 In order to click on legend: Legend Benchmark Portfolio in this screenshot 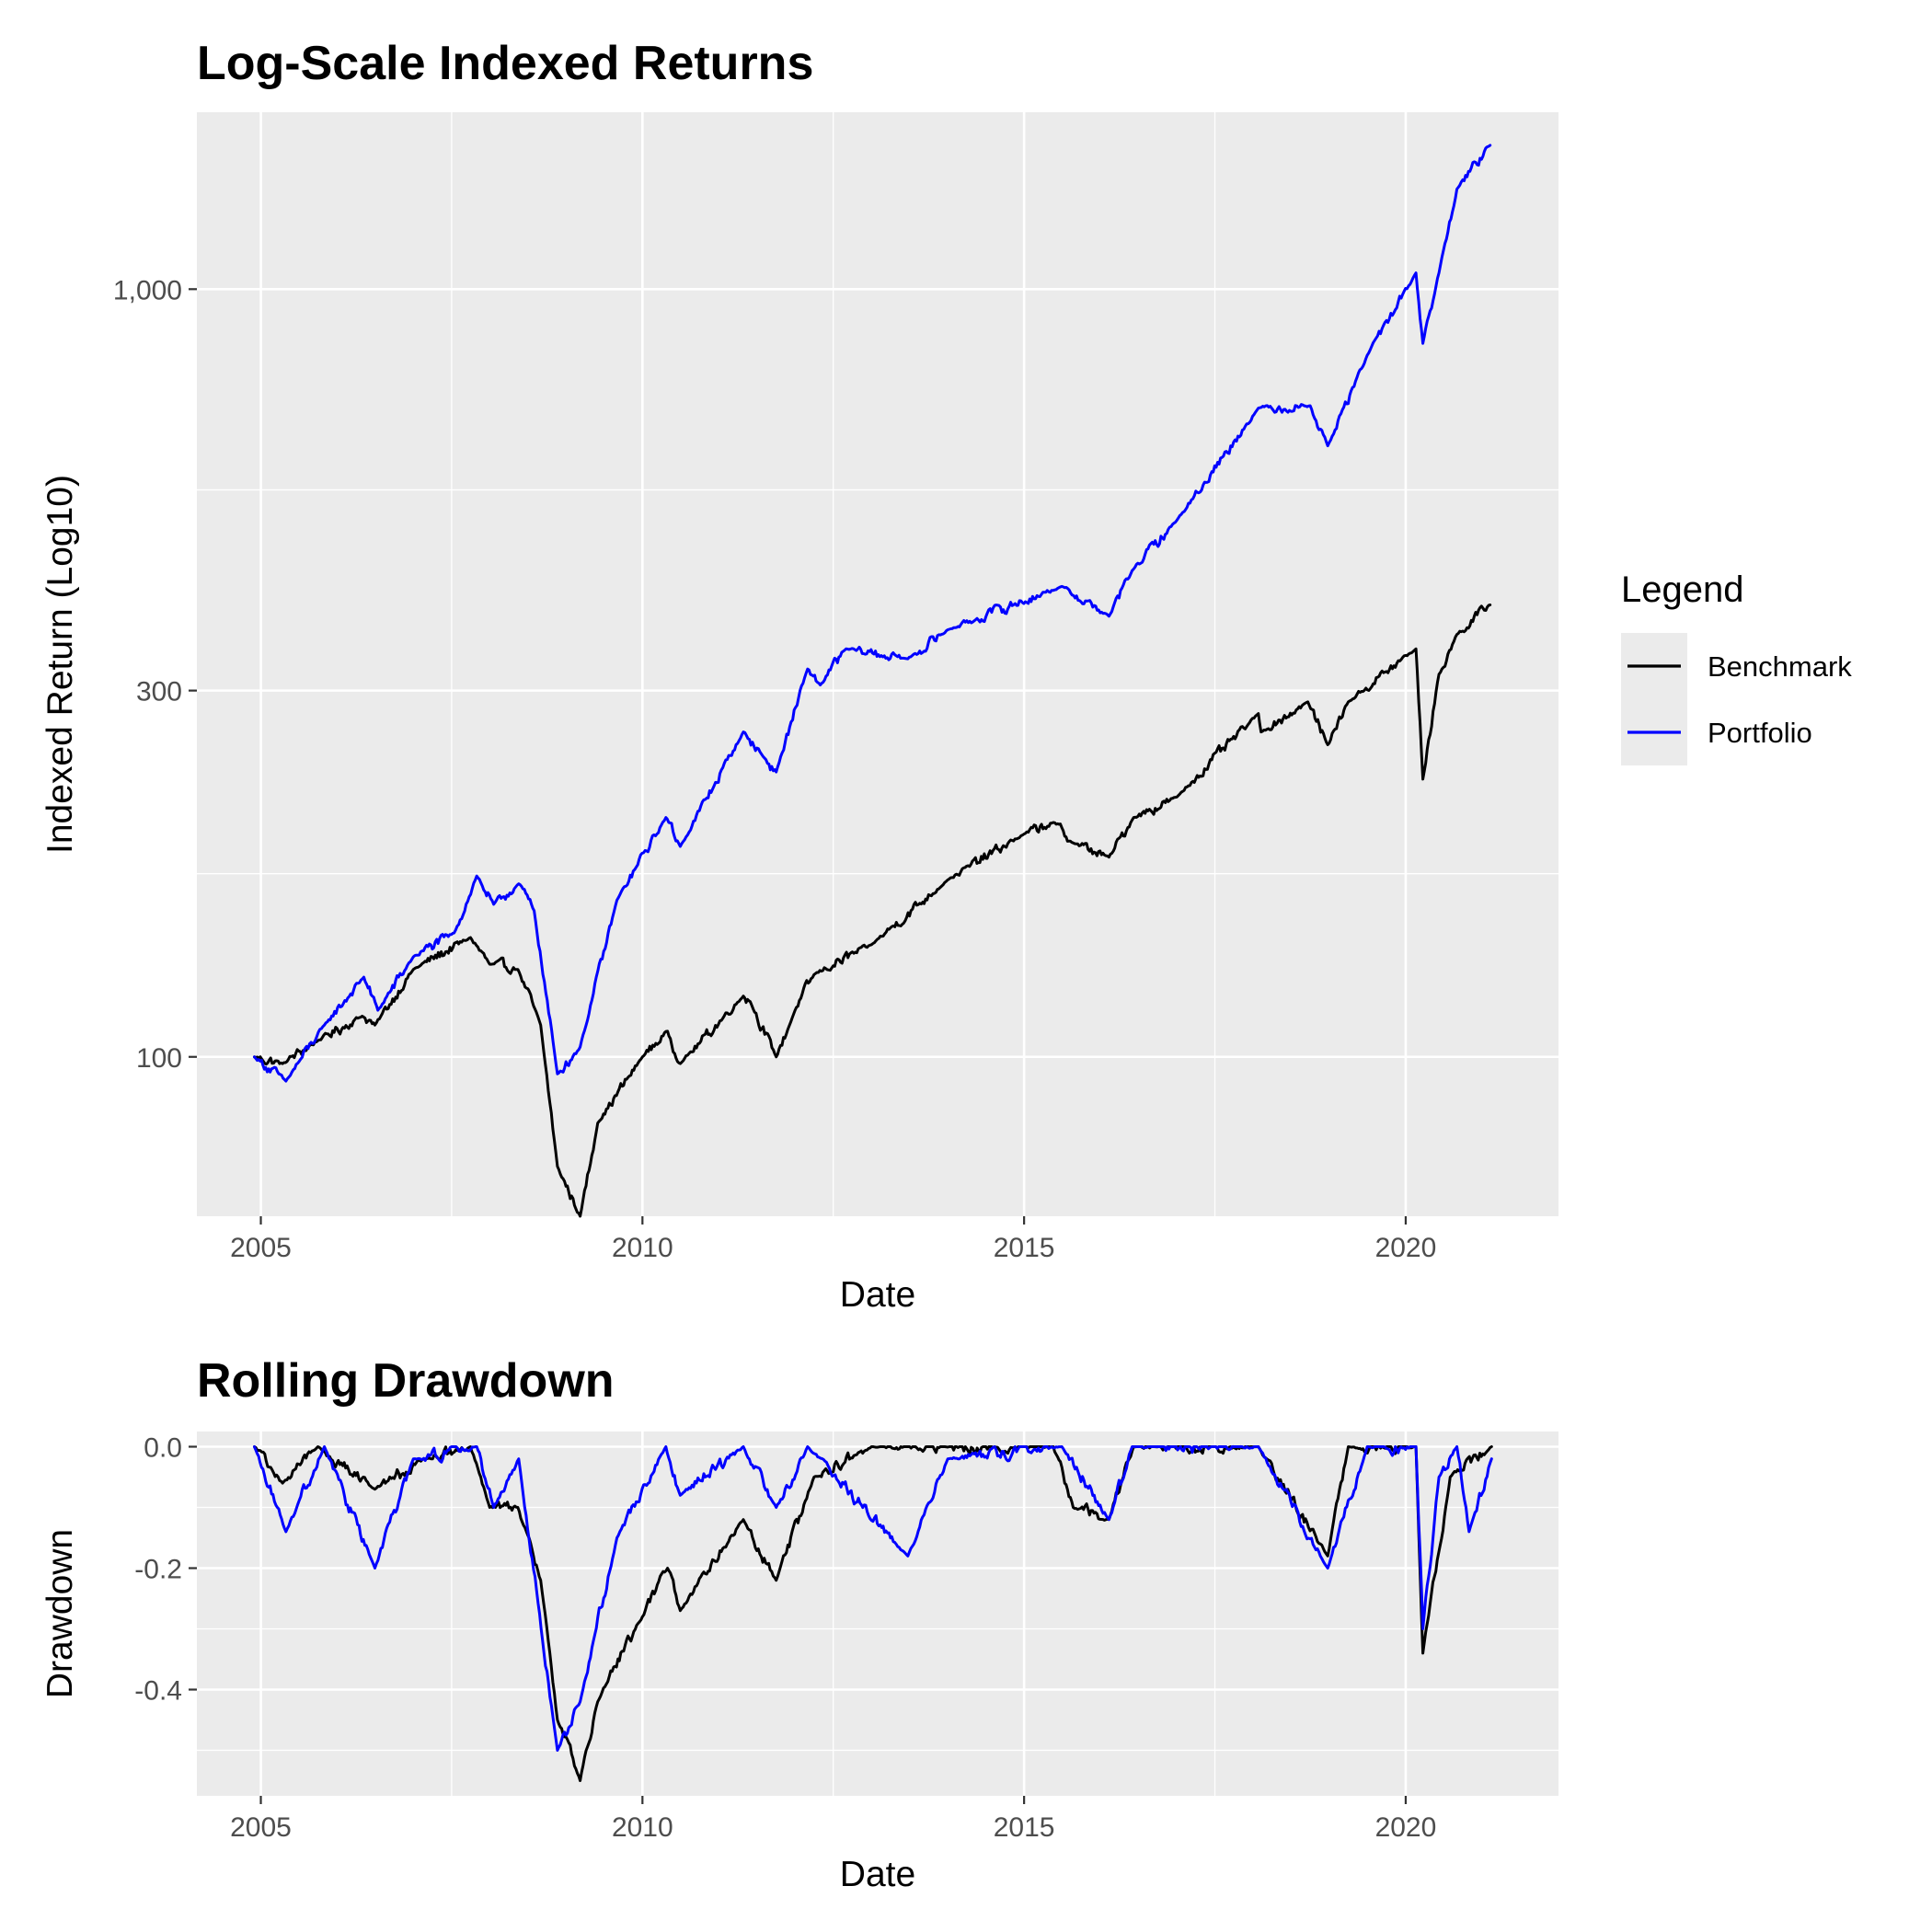, I will do `click(1736, 667)`.